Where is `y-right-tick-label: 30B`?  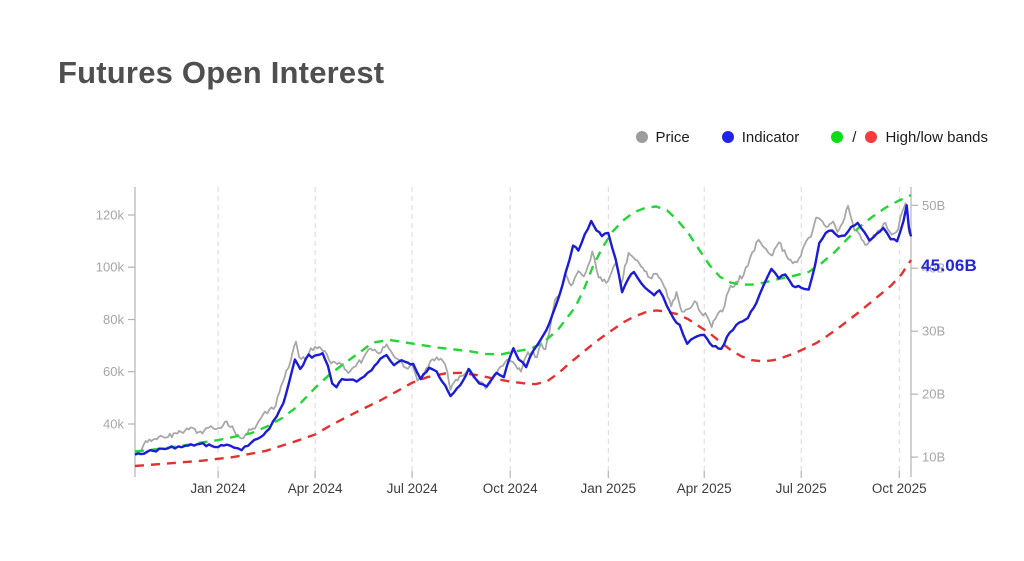
y-right-tick-label: 30B is located at coordinates (933, 331).